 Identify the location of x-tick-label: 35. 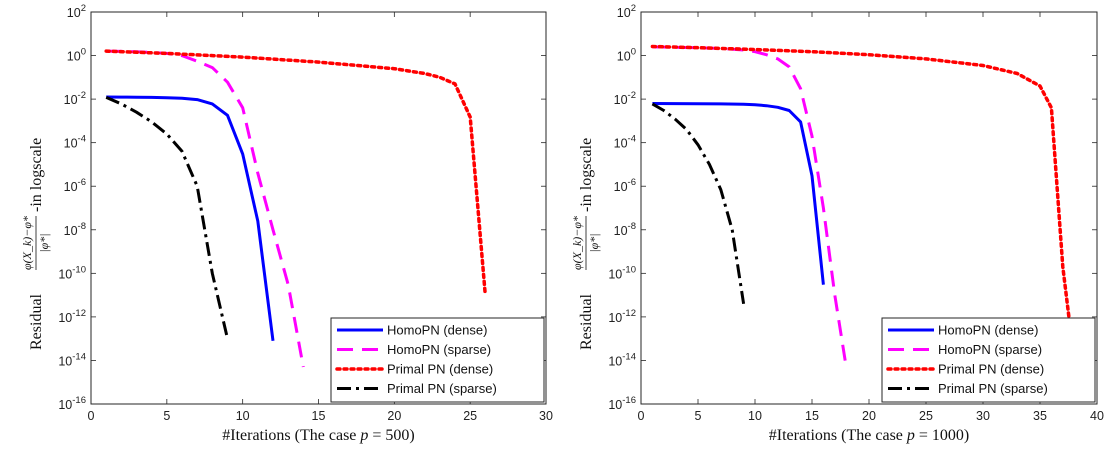
(1040, 416).